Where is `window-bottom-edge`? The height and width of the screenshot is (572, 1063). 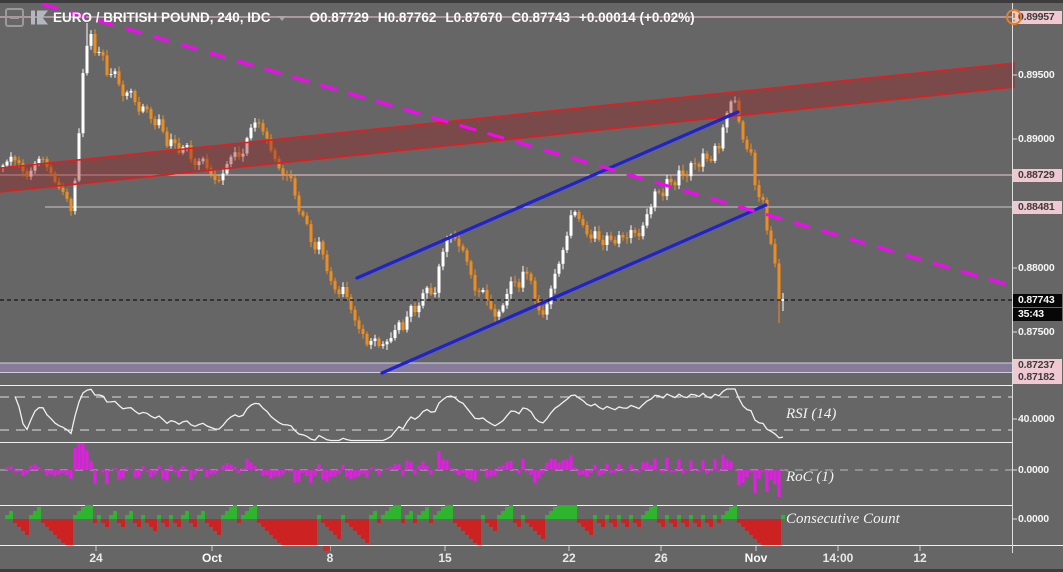
window-bottom-edge is located at coordinates (531, 570).